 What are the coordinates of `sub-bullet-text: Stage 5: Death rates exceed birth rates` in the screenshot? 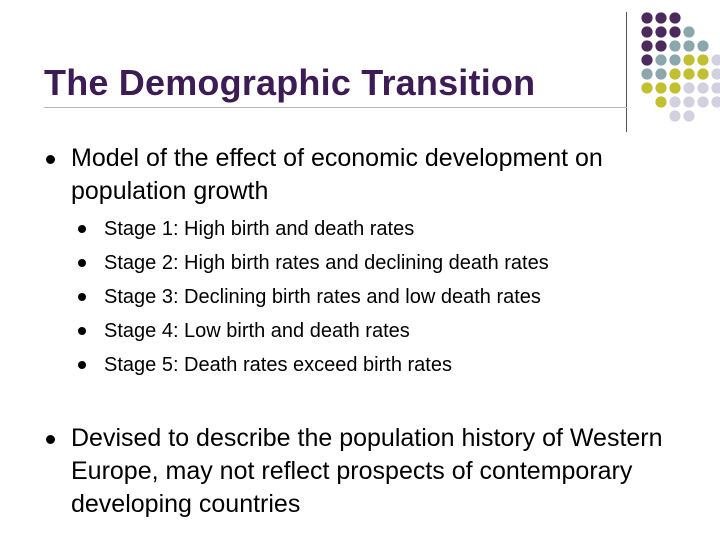 It's located at (278, 365).